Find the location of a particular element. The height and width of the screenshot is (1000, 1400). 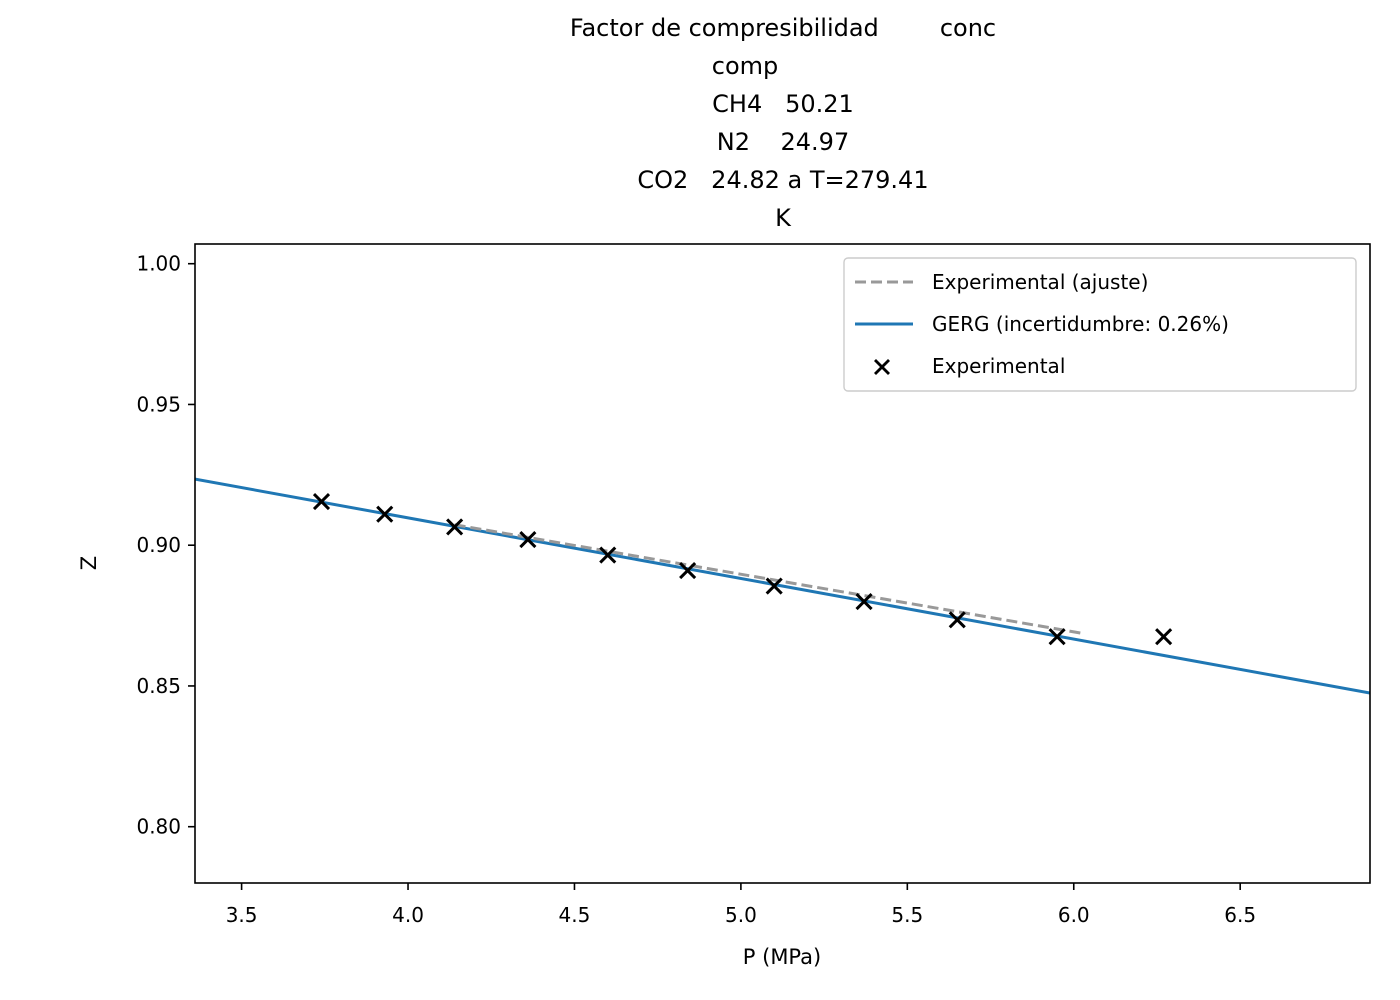

legend-entry-label: Experimental (ajuste) is located at coordinates (1040, 282).